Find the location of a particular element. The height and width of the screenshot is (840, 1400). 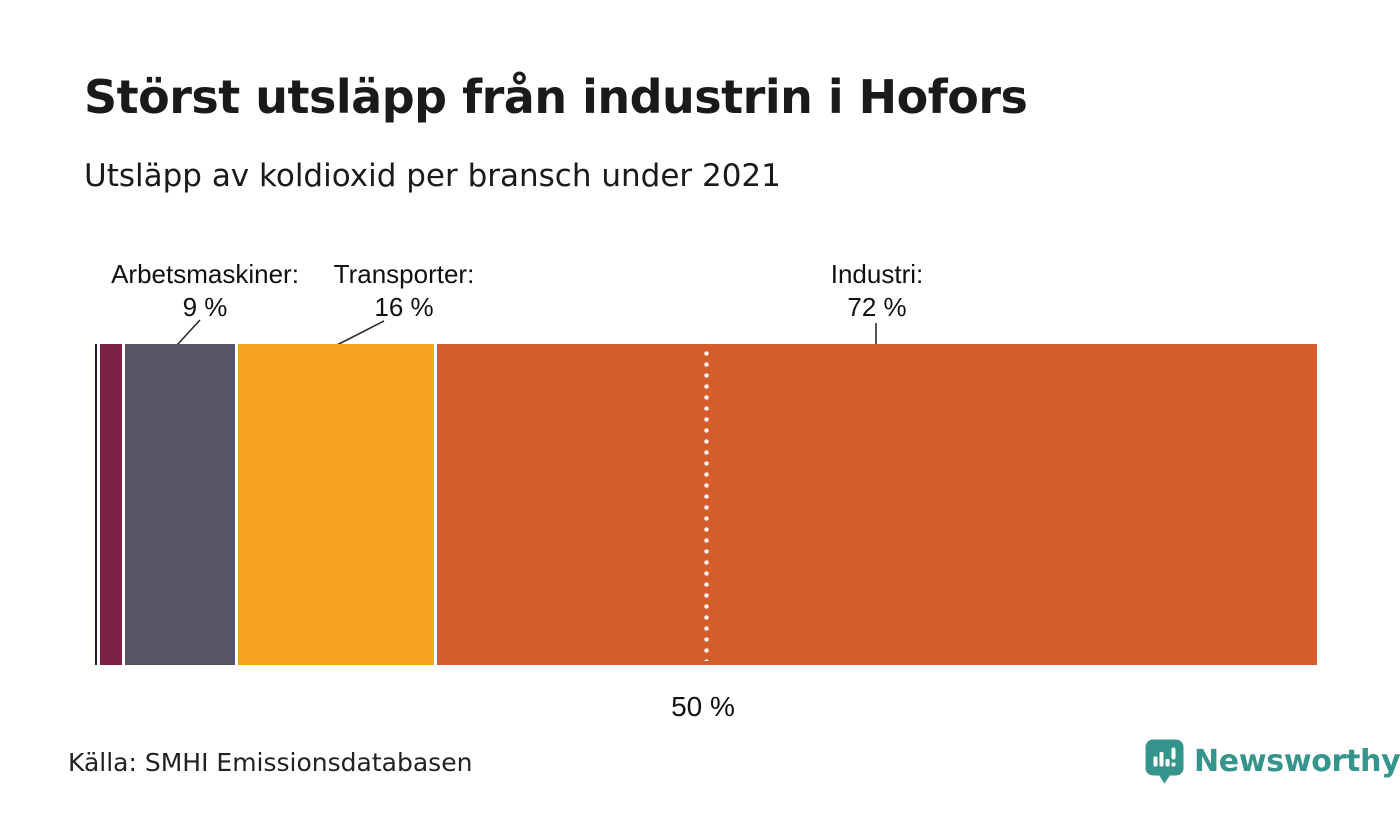

chart-title: Störst utsläpp från industrin i Hofors is located at coordinates (556, 97).